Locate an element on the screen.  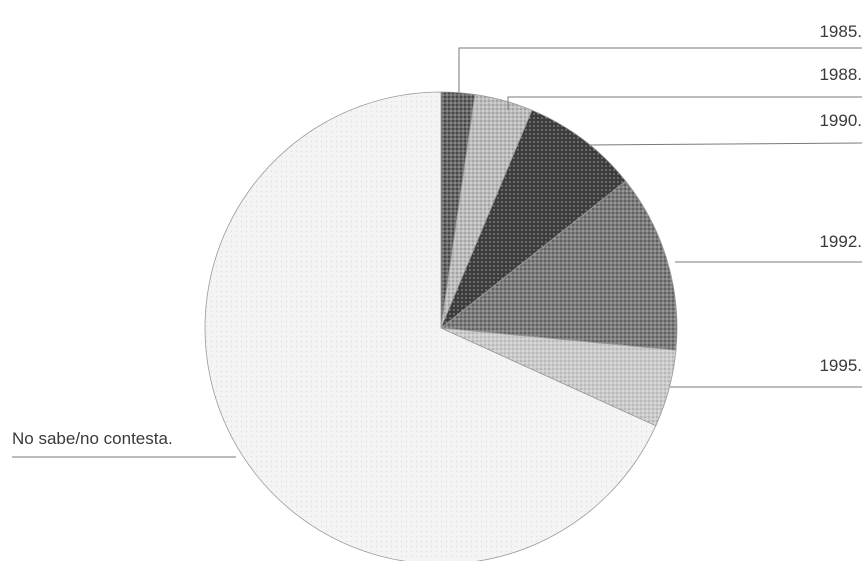
slice-label: 1990. is located at coordinates (840, 120).